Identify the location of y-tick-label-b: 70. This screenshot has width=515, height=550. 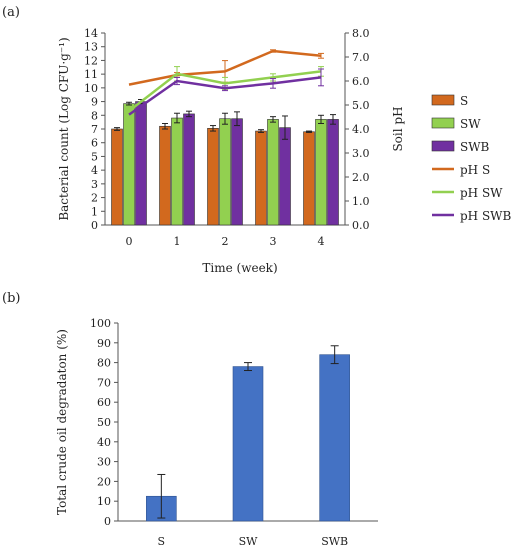
(104, 382).